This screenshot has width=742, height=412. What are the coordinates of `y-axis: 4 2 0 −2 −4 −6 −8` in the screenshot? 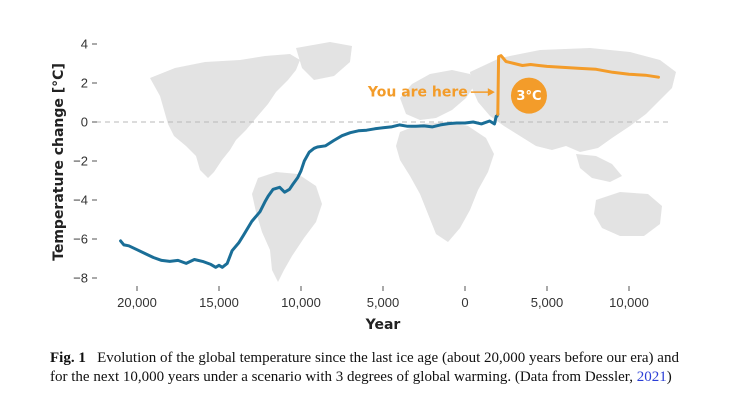 It's located at (85, 161).